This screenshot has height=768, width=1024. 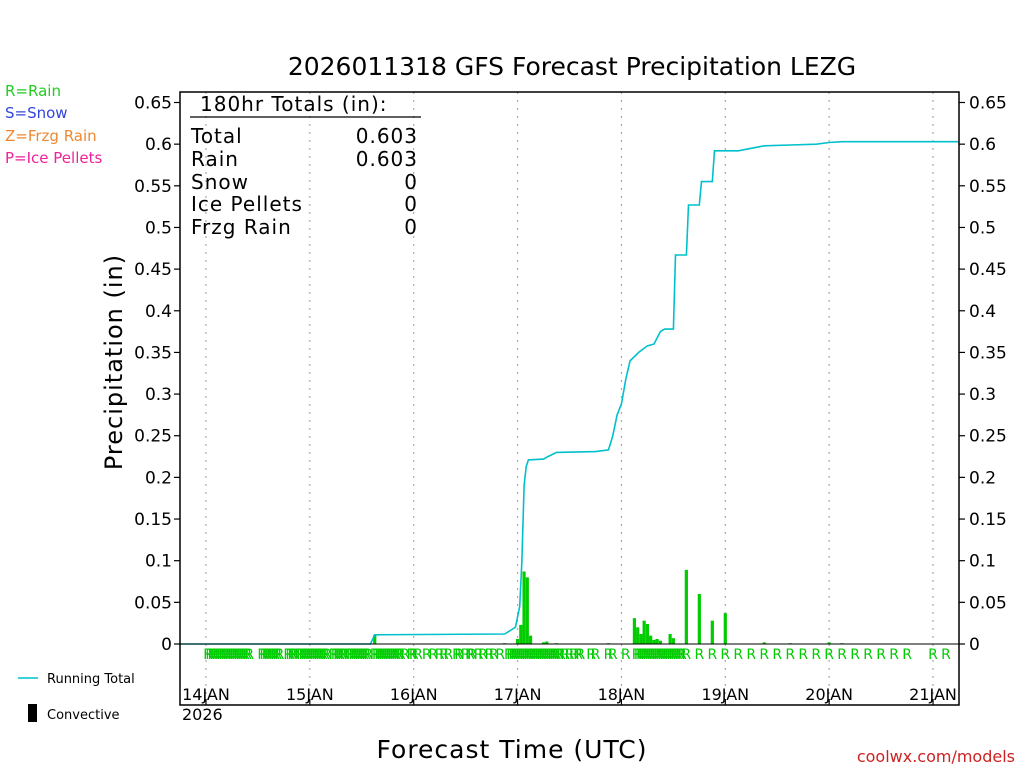 I want to click on precip-type-marker-99: R, so click(x=518, y=655).